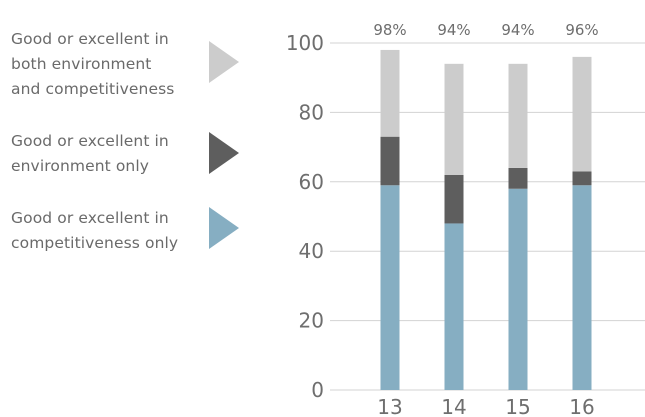 Image resolution: width=645 pixels, height=417 pixels. I want to click on x-tick-label: 16, so click(581, 406).